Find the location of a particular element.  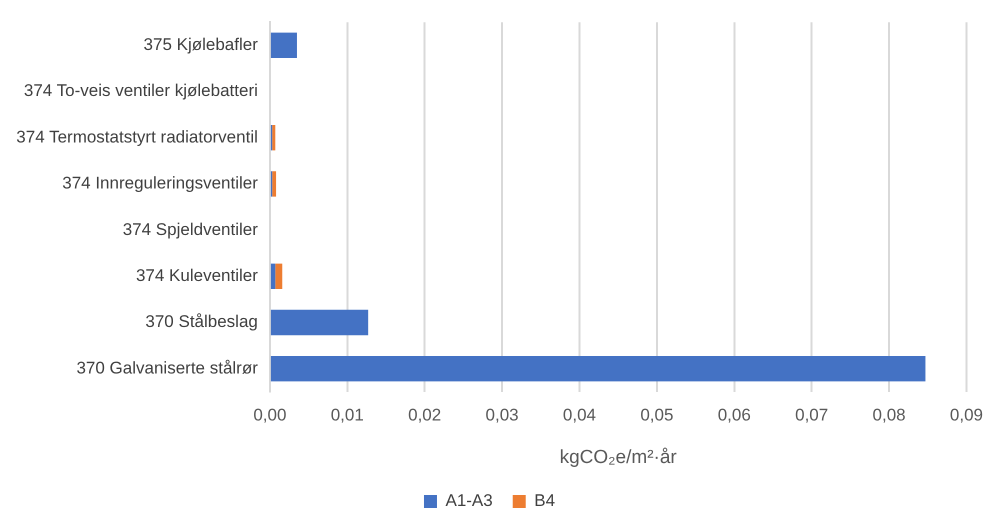

x-tick-label: 0,04 is located at coordinates (579, 415).